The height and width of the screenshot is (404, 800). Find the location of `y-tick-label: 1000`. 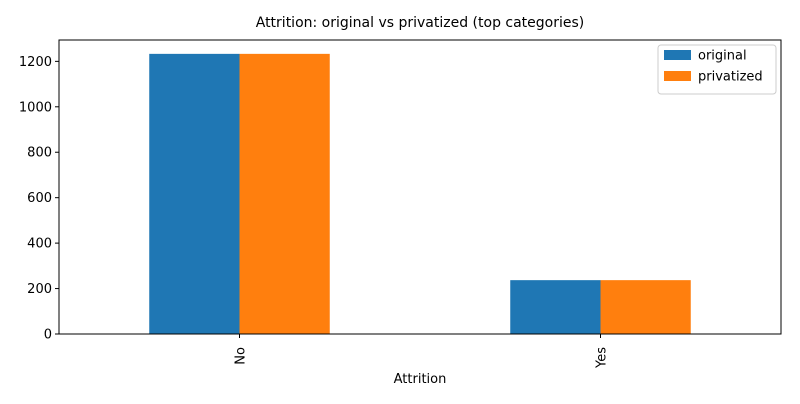

y-tick-label: 1000 is located at coordinates (35, 107).